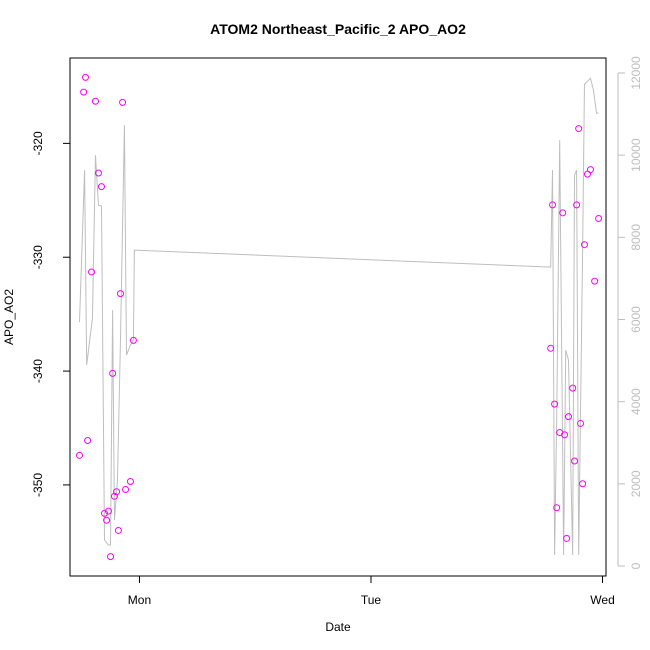 This screenshot has height=650, width=650. Describe the element at coordinates (636, 401) in the screenshot. I see `y2-tick-label: 4000` at that location.